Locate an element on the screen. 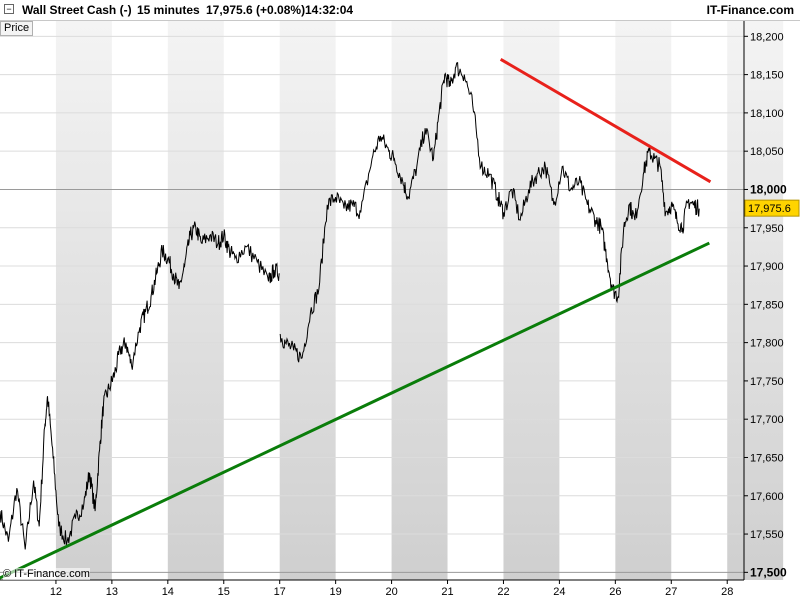  x-tick-label: 19 is located at coordinates (336, 592).